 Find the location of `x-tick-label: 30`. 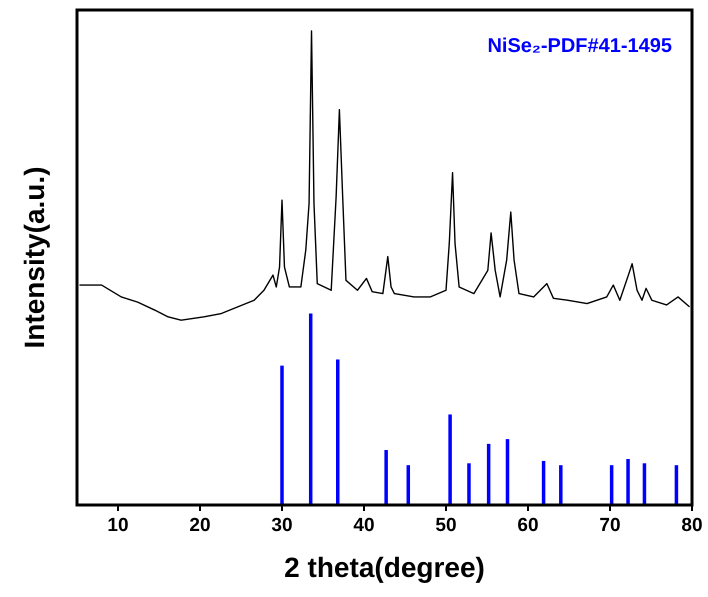

x-tick-label: 30 is located at coordinates (282, 525).